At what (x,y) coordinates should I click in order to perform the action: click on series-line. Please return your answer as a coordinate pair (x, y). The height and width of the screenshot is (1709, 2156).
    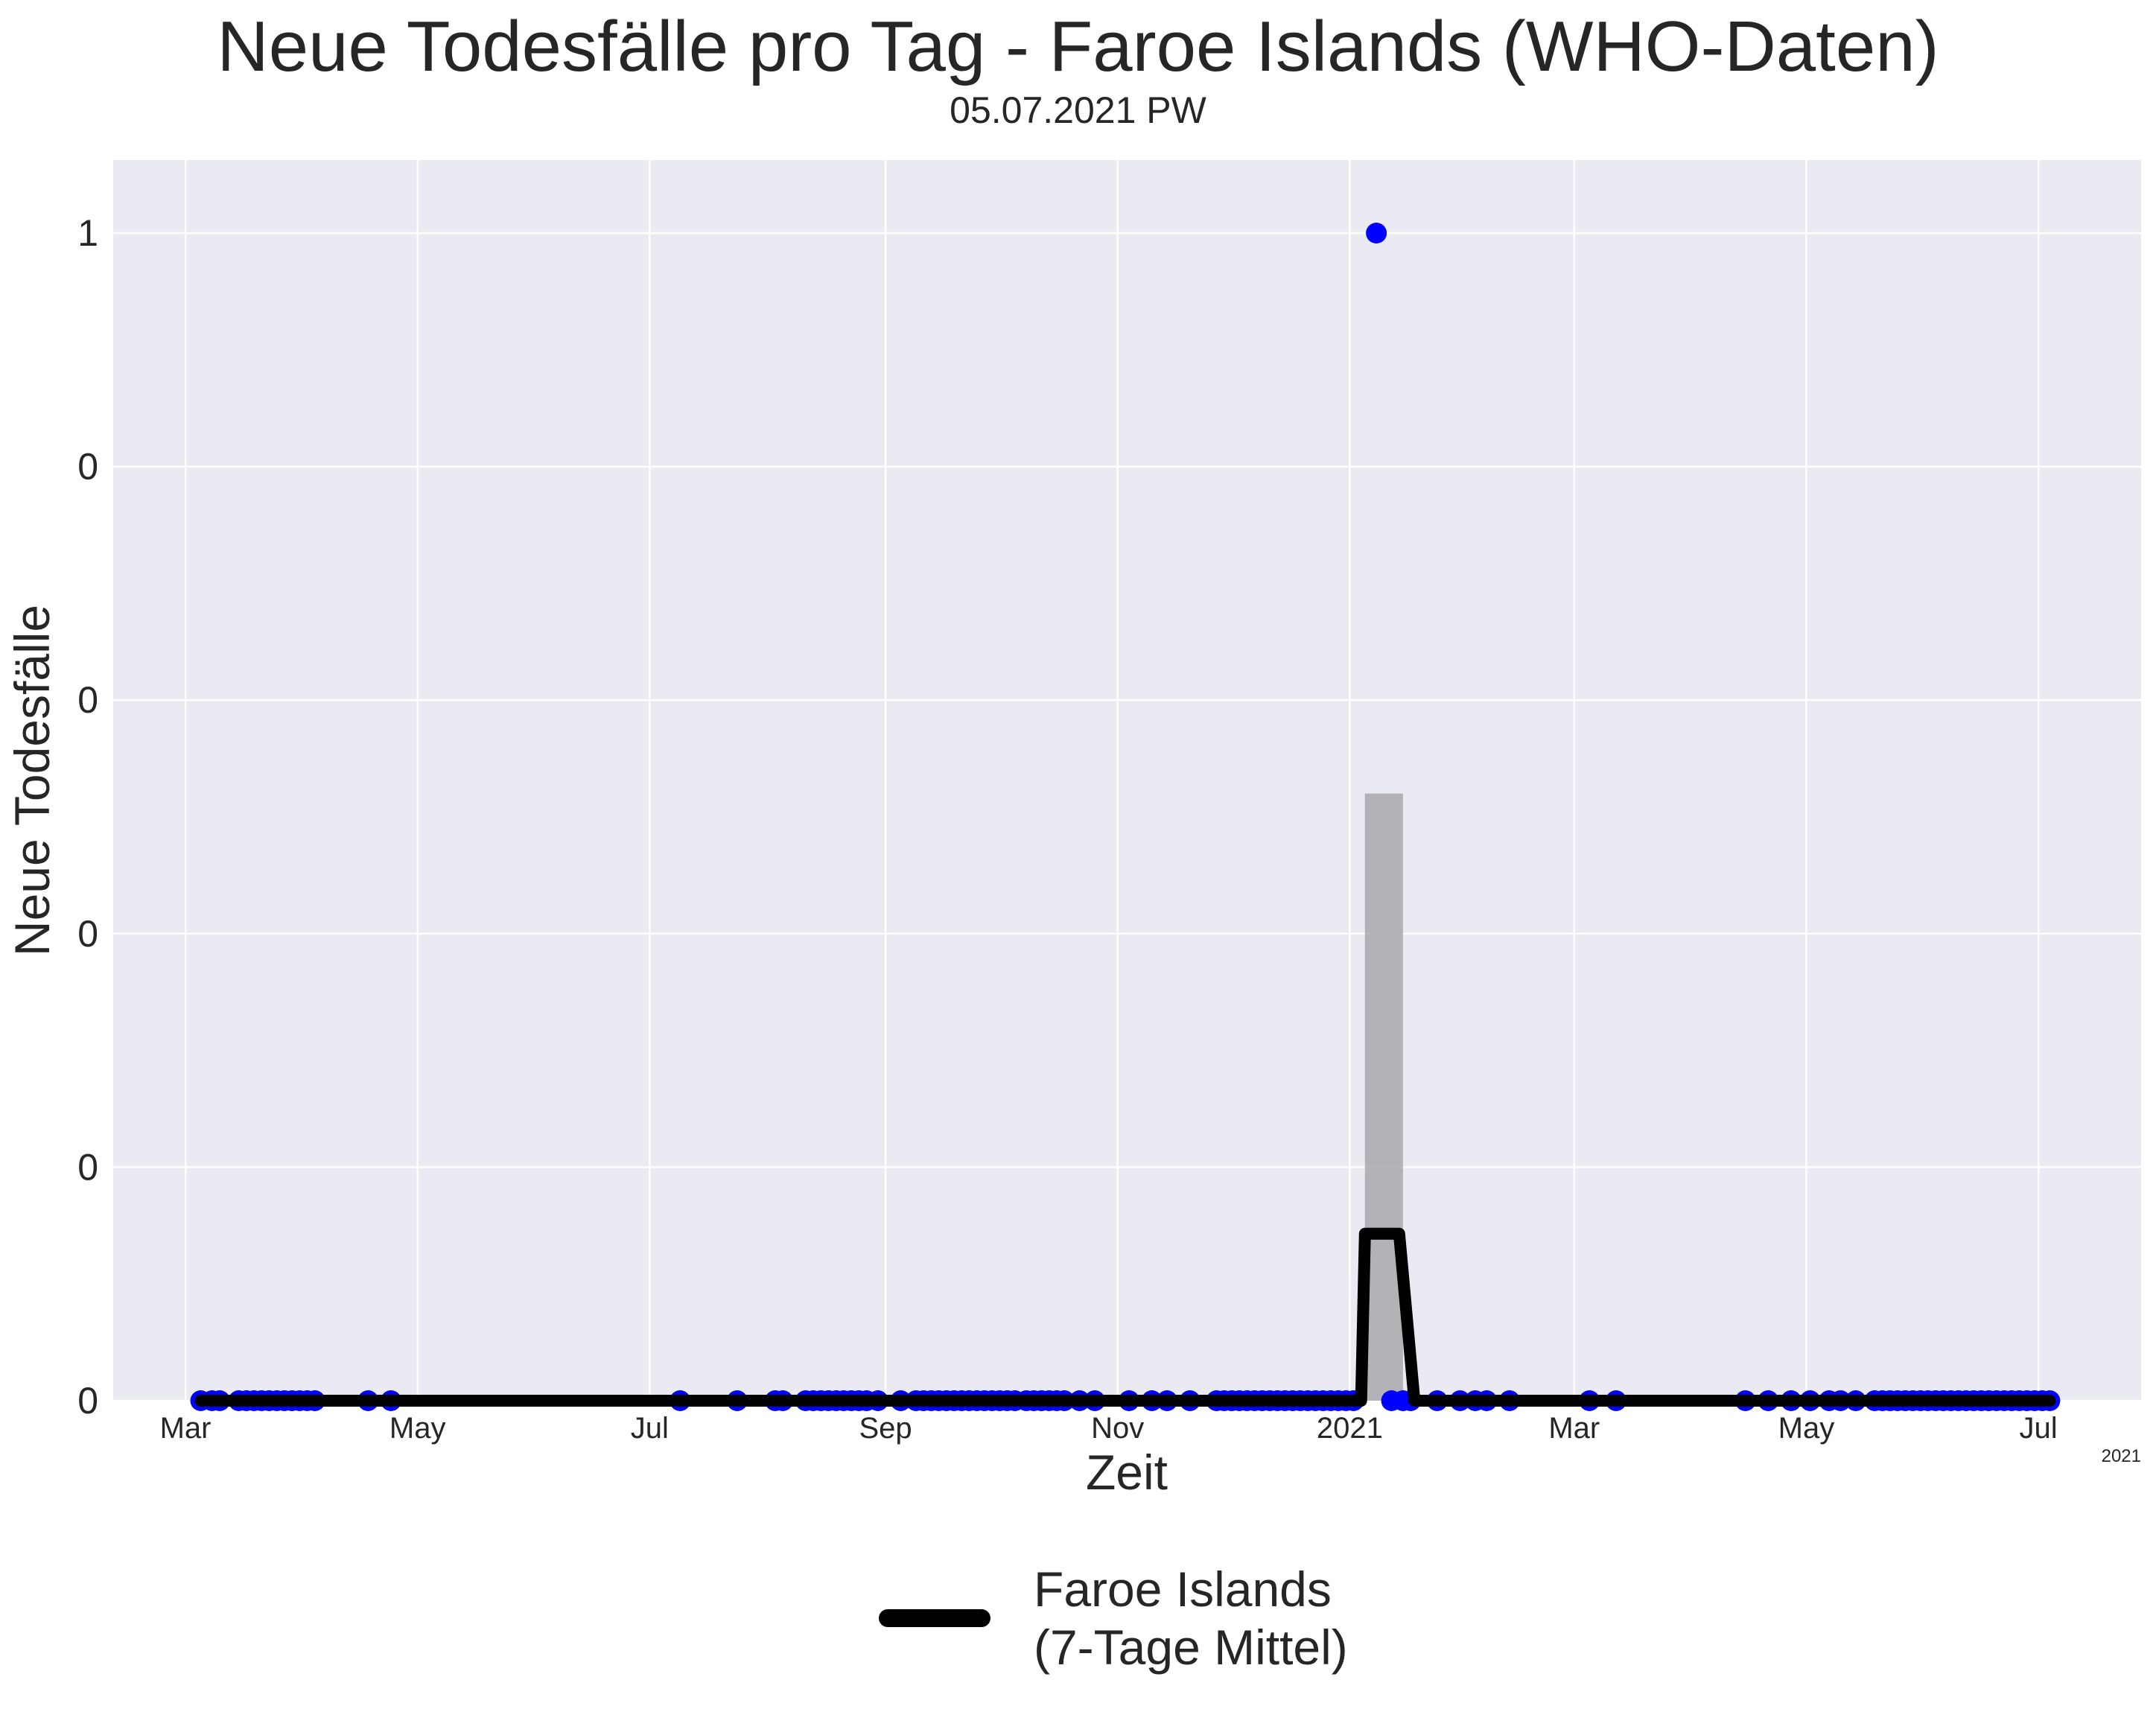
    Looking at the image, I should click on (1125, 1317).